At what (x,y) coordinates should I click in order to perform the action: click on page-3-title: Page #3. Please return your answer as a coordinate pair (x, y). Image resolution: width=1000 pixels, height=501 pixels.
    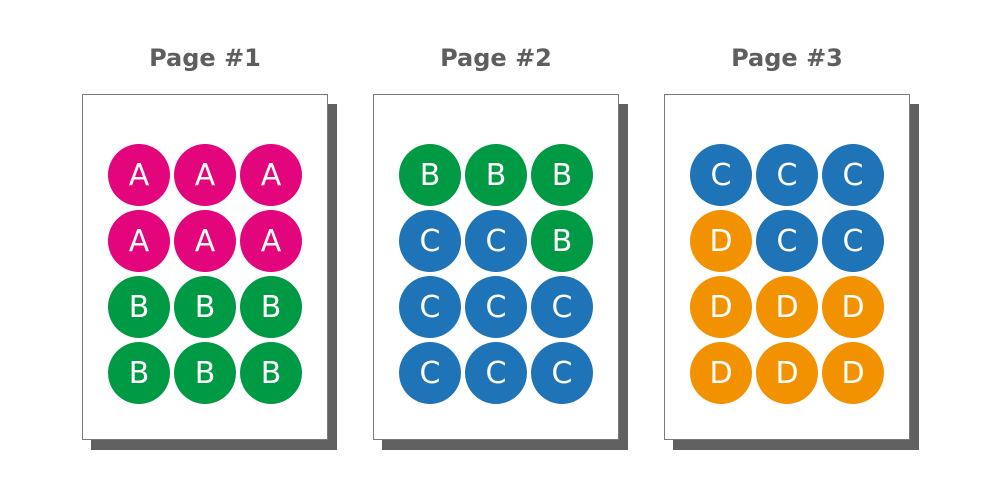
    Looking at the image, I should click on (787, 58).